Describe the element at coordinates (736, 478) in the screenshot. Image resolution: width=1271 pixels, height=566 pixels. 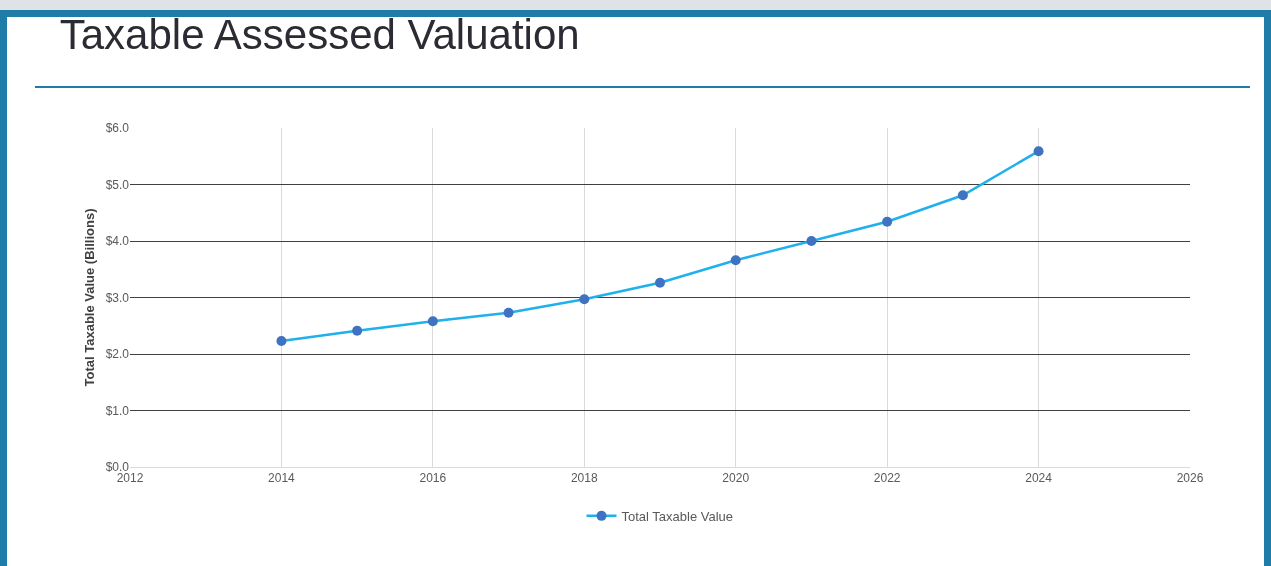
I see `x-tick-label: 2020` at that location.